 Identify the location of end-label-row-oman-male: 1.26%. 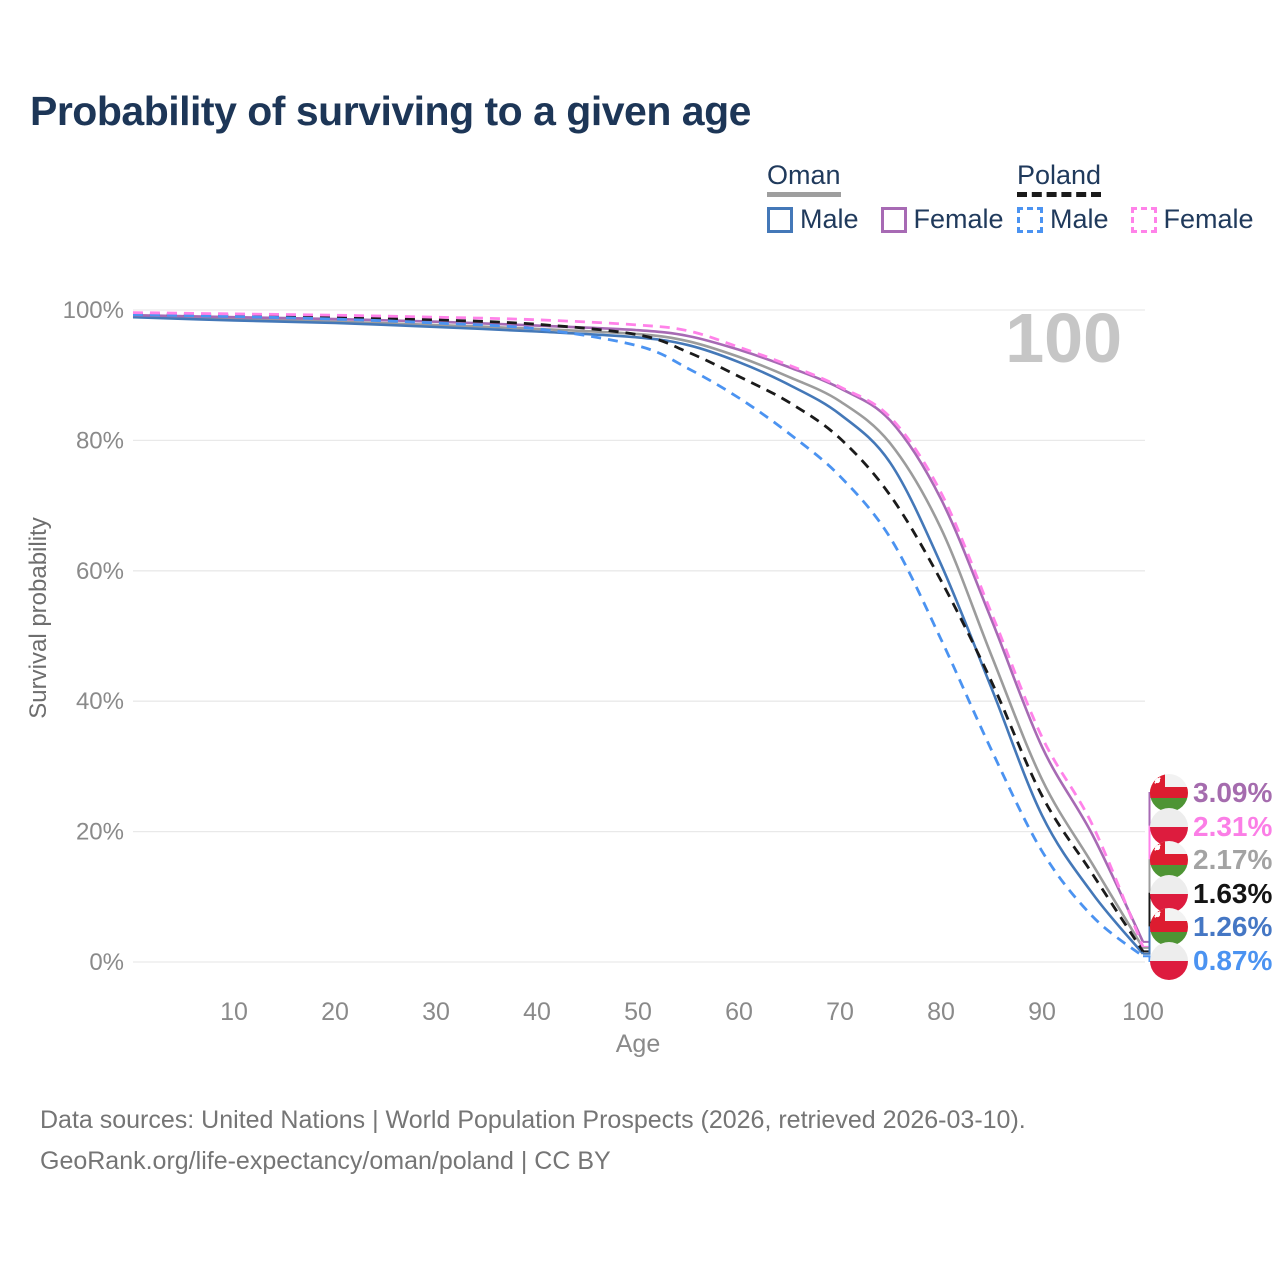
(1211, 927).